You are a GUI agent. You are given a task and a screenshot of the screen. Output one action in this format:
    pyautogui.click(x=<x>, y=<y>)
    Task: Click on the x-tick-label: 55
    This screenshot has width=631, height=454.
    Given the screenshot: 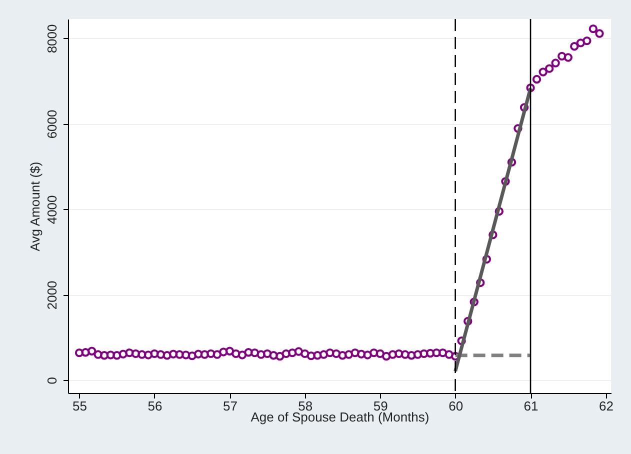 What is the action you would take?
    pyautogui.click(x=80, y=406)
    